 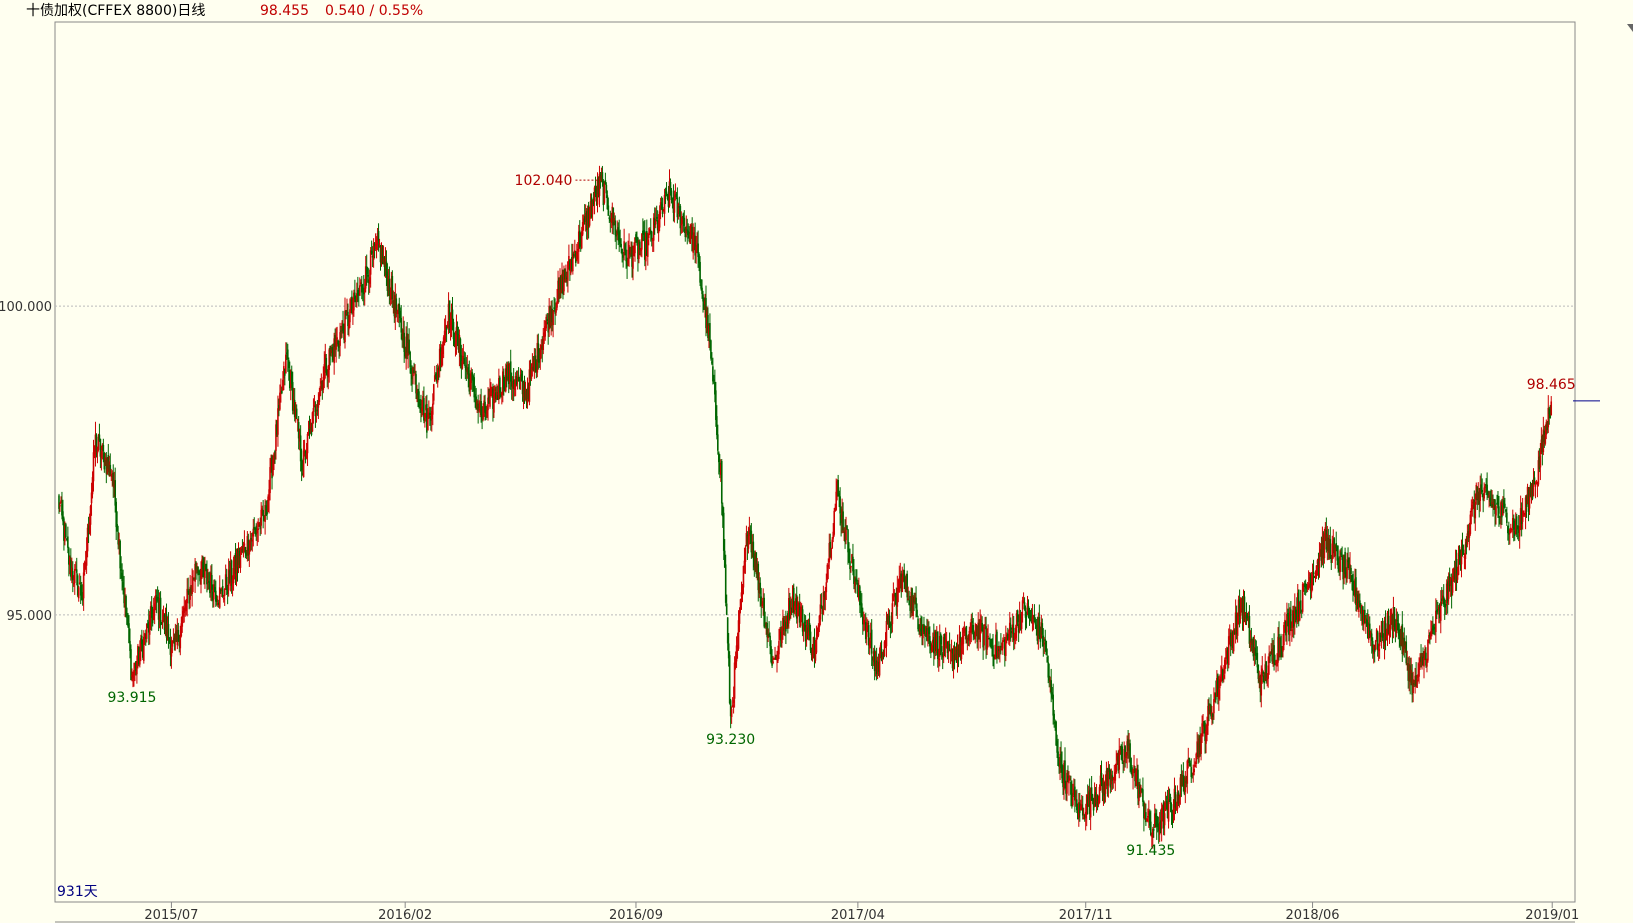 What do you see at coordinates (544, 181) in the screenshot?
I see `high-annotation: 102.040` at bounding box center [544, 181].